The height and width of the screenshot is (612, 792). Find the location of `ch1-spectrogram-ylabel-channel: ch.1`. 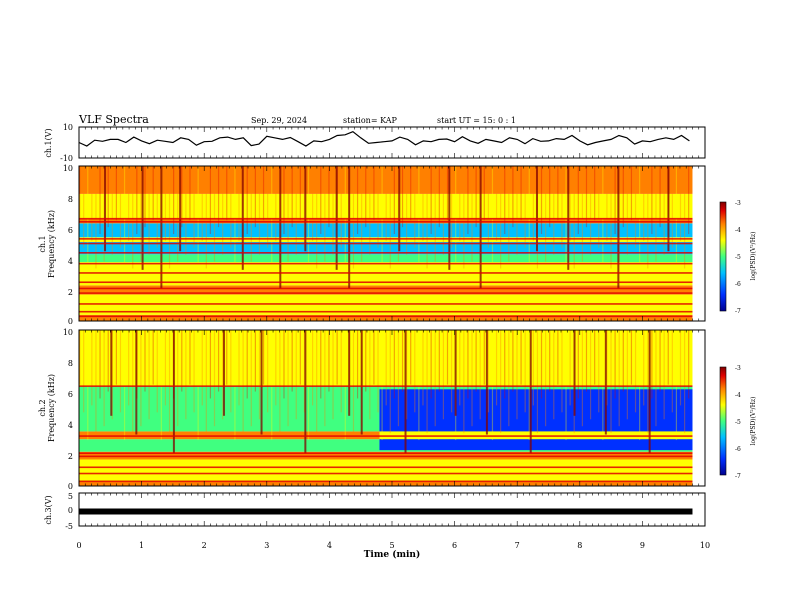

ch1-spectrogram-ylabel-channel: ch.1 is located at coordinates (42, 243).